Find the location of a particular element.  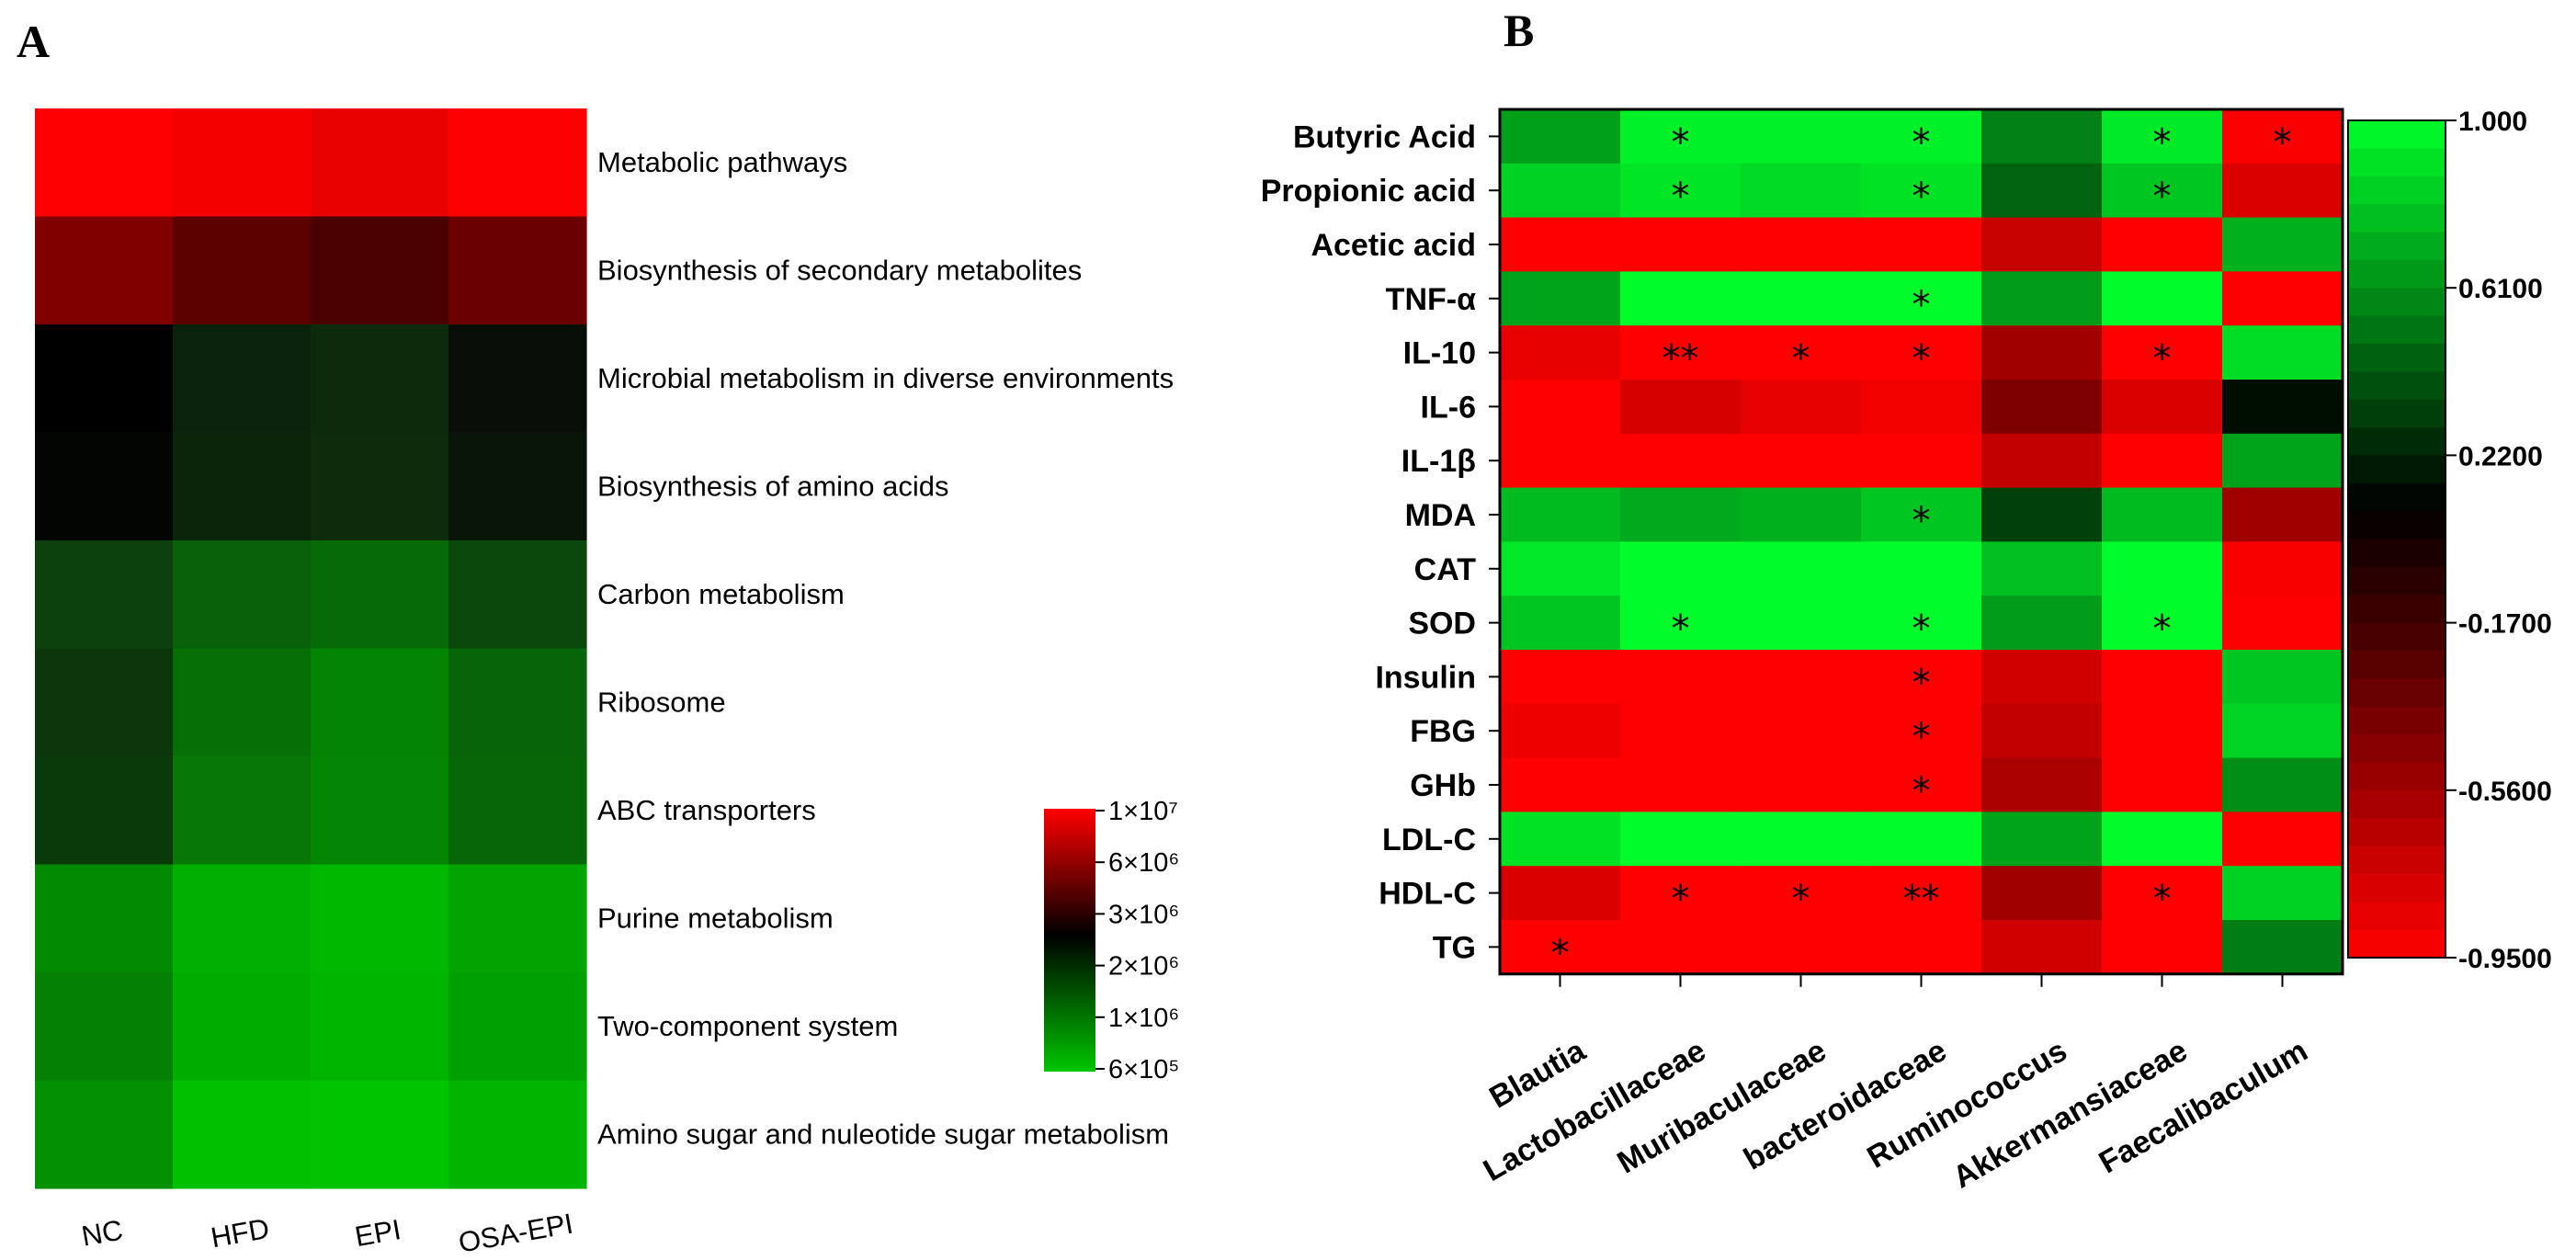

heatmap-b-row-label: LDL-C is located at coordinates (1429, 840).